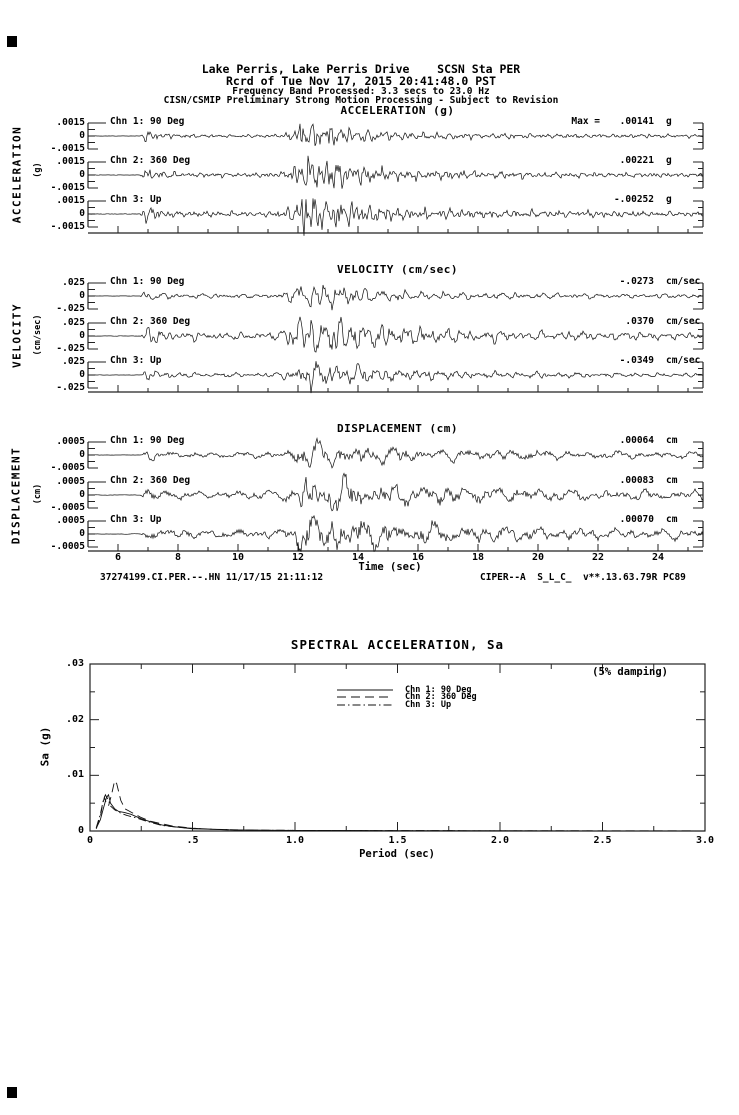 The width and height of the screenshot is (739, 1115). Describe the element at coordinates (295, 840) in the screenshot. I see `spectral-x-tick-label: 1.0` at that location.